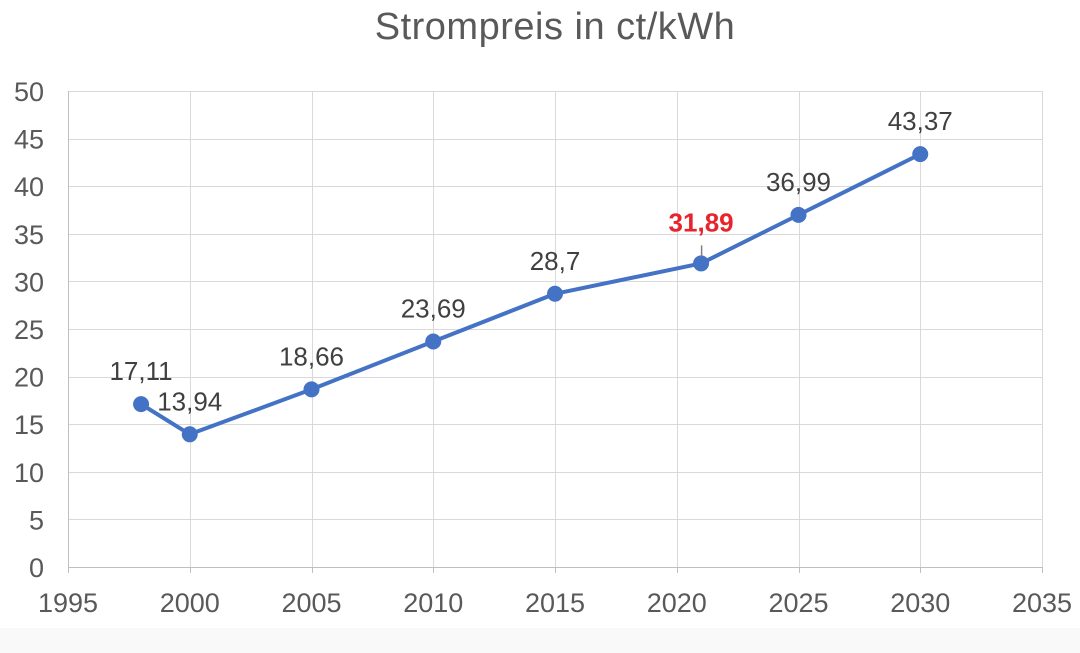  What do you see at coordinates (555, 603) in the screenshot?
I see `x-tick-label: 2015` at bounding box center [555, 603].